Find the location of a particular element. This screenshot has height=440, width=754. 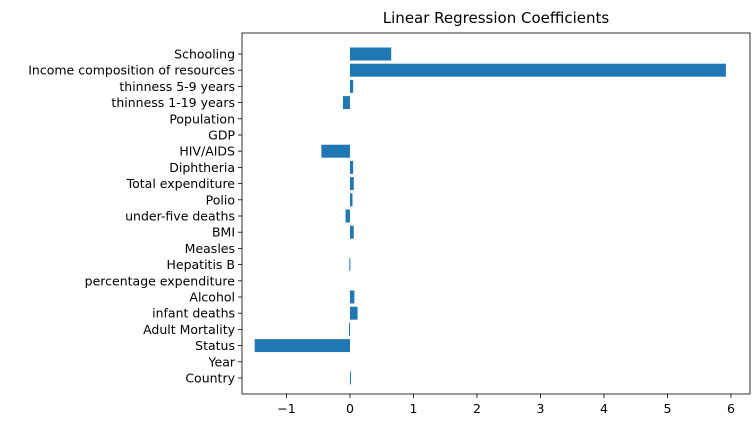

chart-title: Linear Regression Coefficients is located at coordinates (496, 18).